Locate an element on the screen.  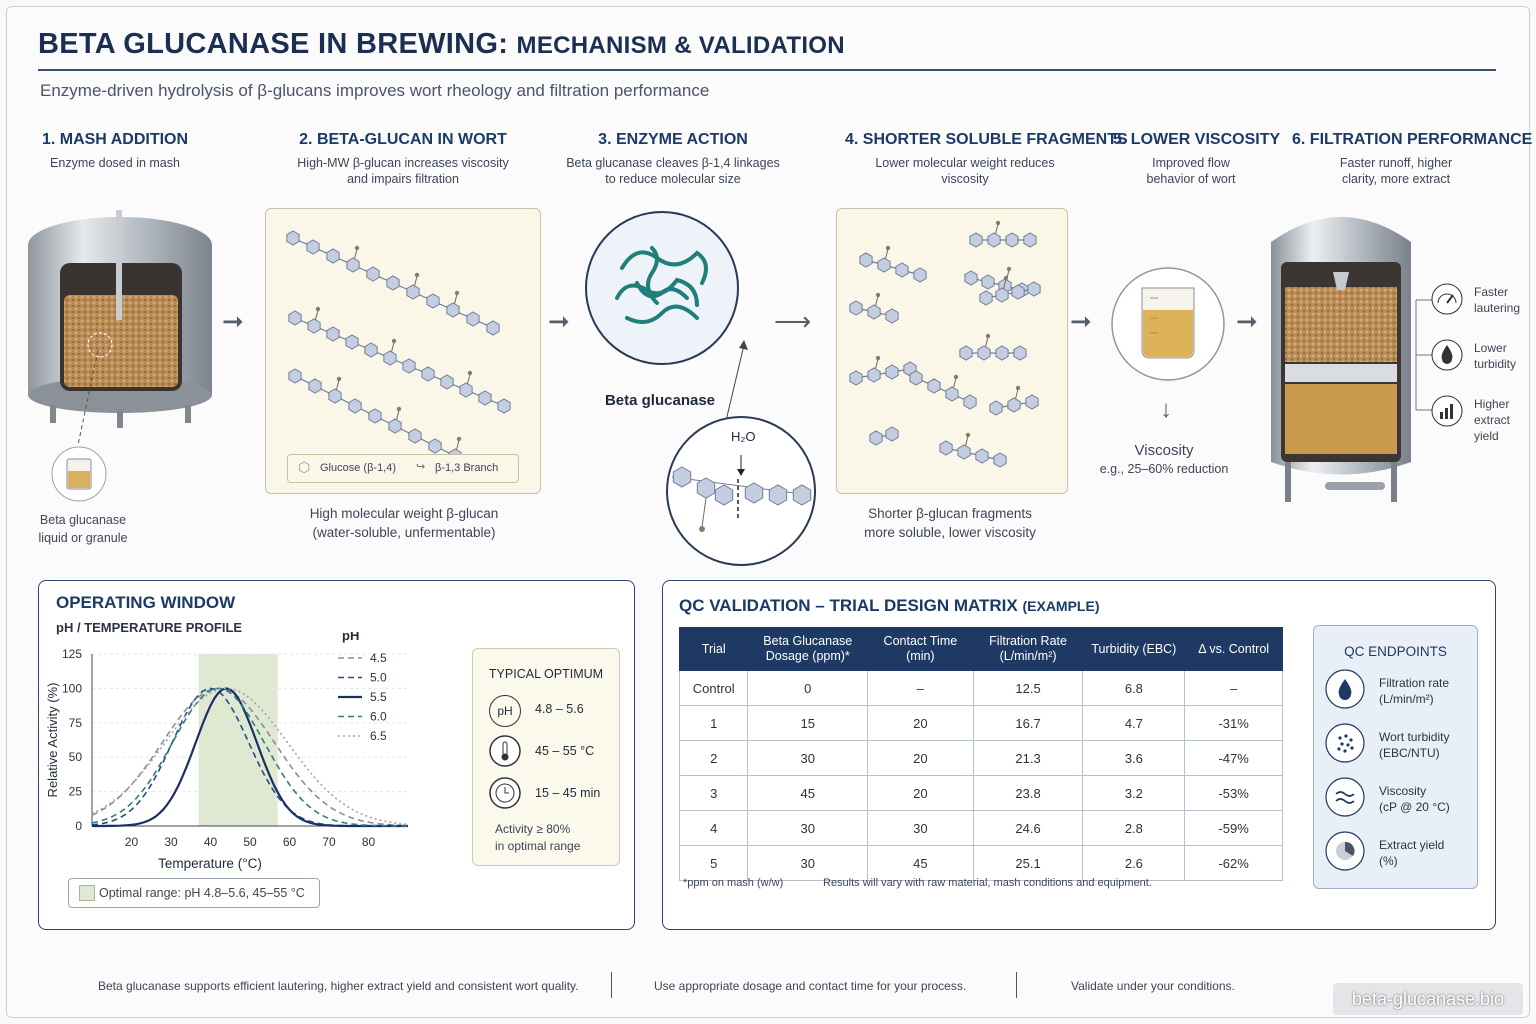
legend-entry: 6.0 is located at coordinates (378, 717).